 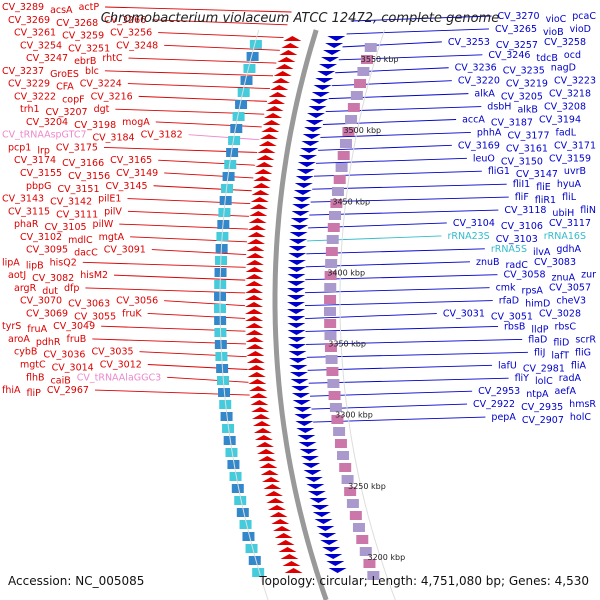 I want to click on gene-label: znuB, so click(x=488, y=262).